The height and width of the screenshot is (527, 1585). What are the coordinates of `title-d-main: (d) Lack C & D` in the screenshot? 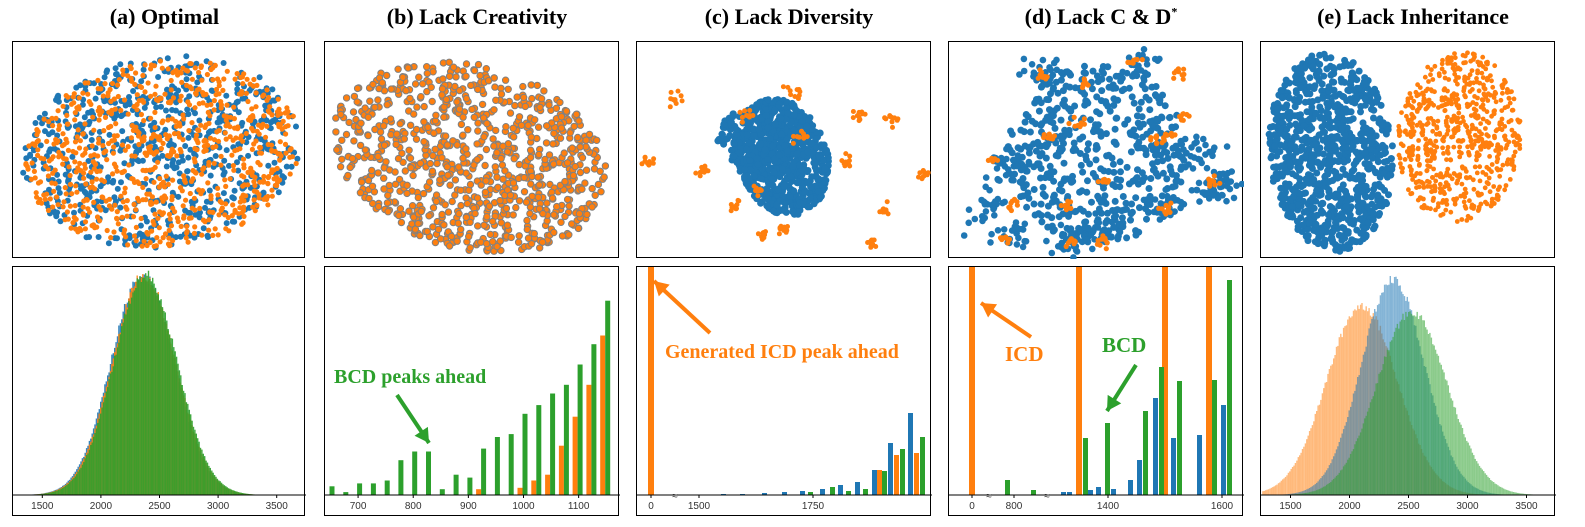 It's located at (1098, 16).